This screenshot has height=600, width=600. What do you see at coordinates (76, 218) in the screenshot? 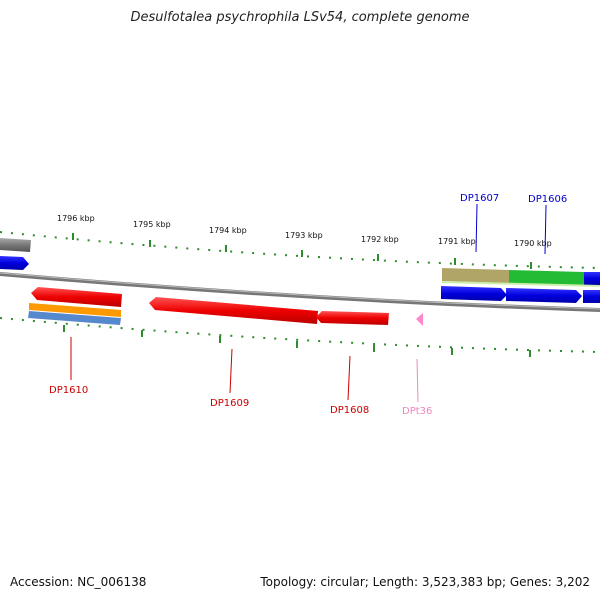
I see `tick-label-1796: 1796 kbp` at bounding box center [76, 218].